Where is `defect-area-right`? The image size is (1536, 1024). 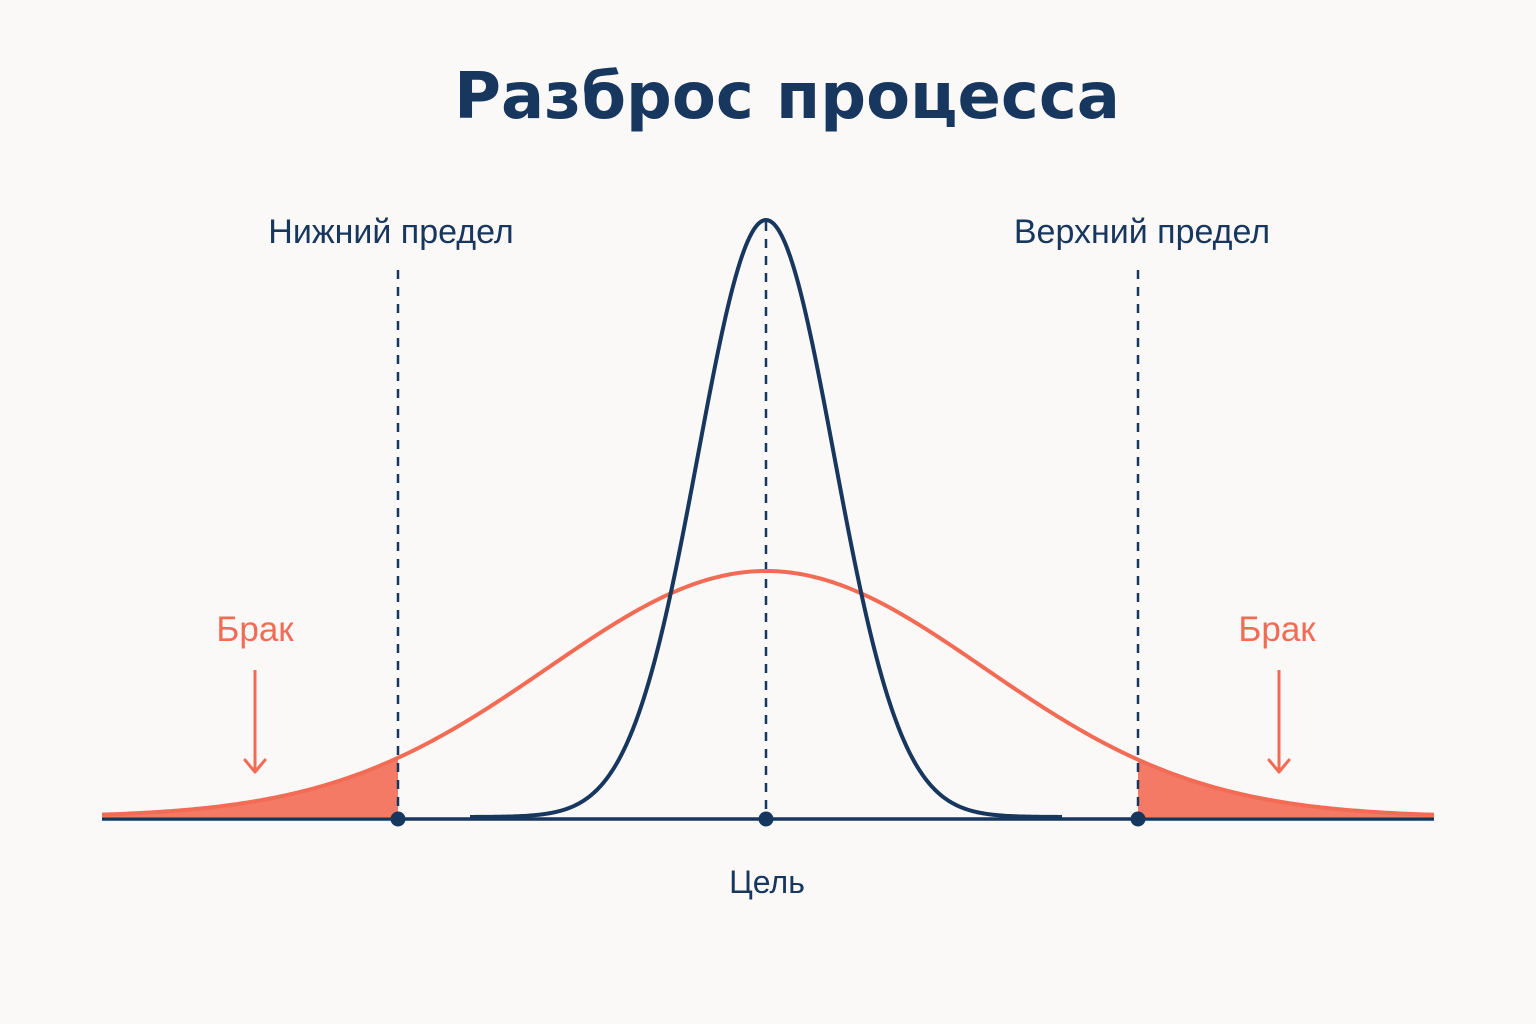 defect-area-right is located at coordinates (1286, 788).